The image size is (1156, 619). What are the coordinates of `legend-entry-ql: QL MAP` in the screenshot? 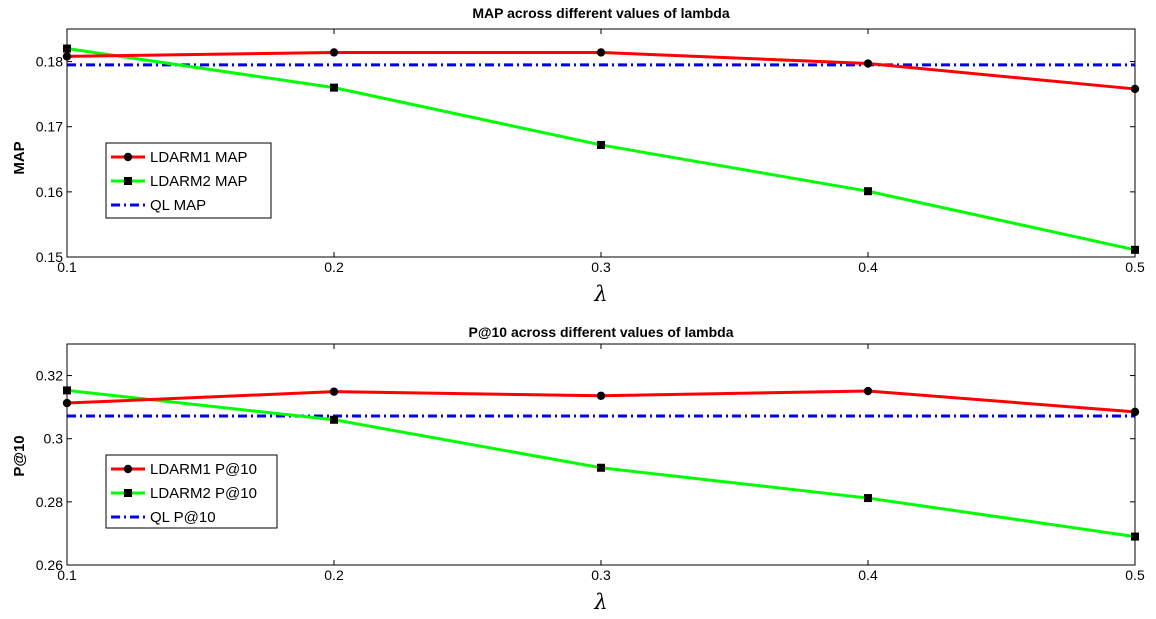 It's located at (158, 205).